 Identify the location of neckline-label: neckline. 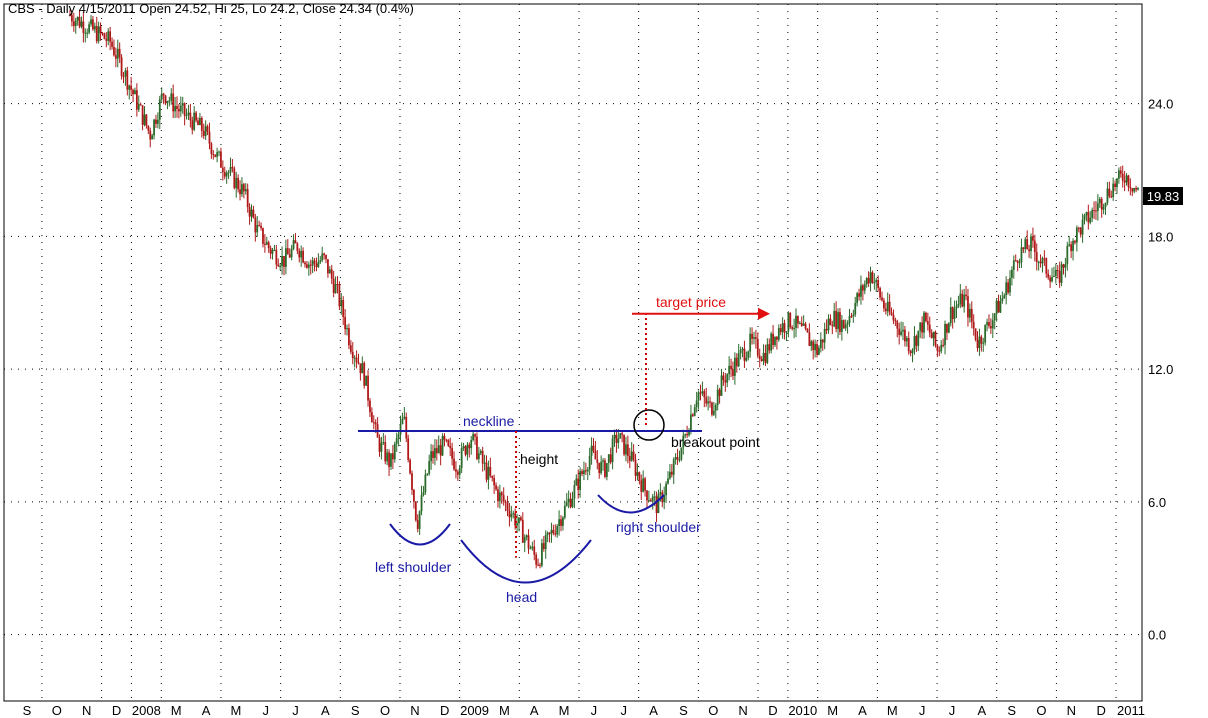
(489, 421).